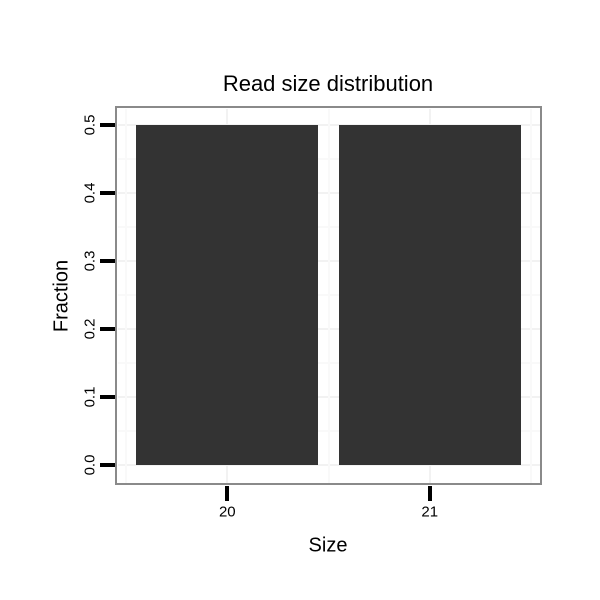  What do you see at coordinates (61, 296) in the screenshot?
I see `y-axis-title: Fraction` at bounding box center [61, 296].